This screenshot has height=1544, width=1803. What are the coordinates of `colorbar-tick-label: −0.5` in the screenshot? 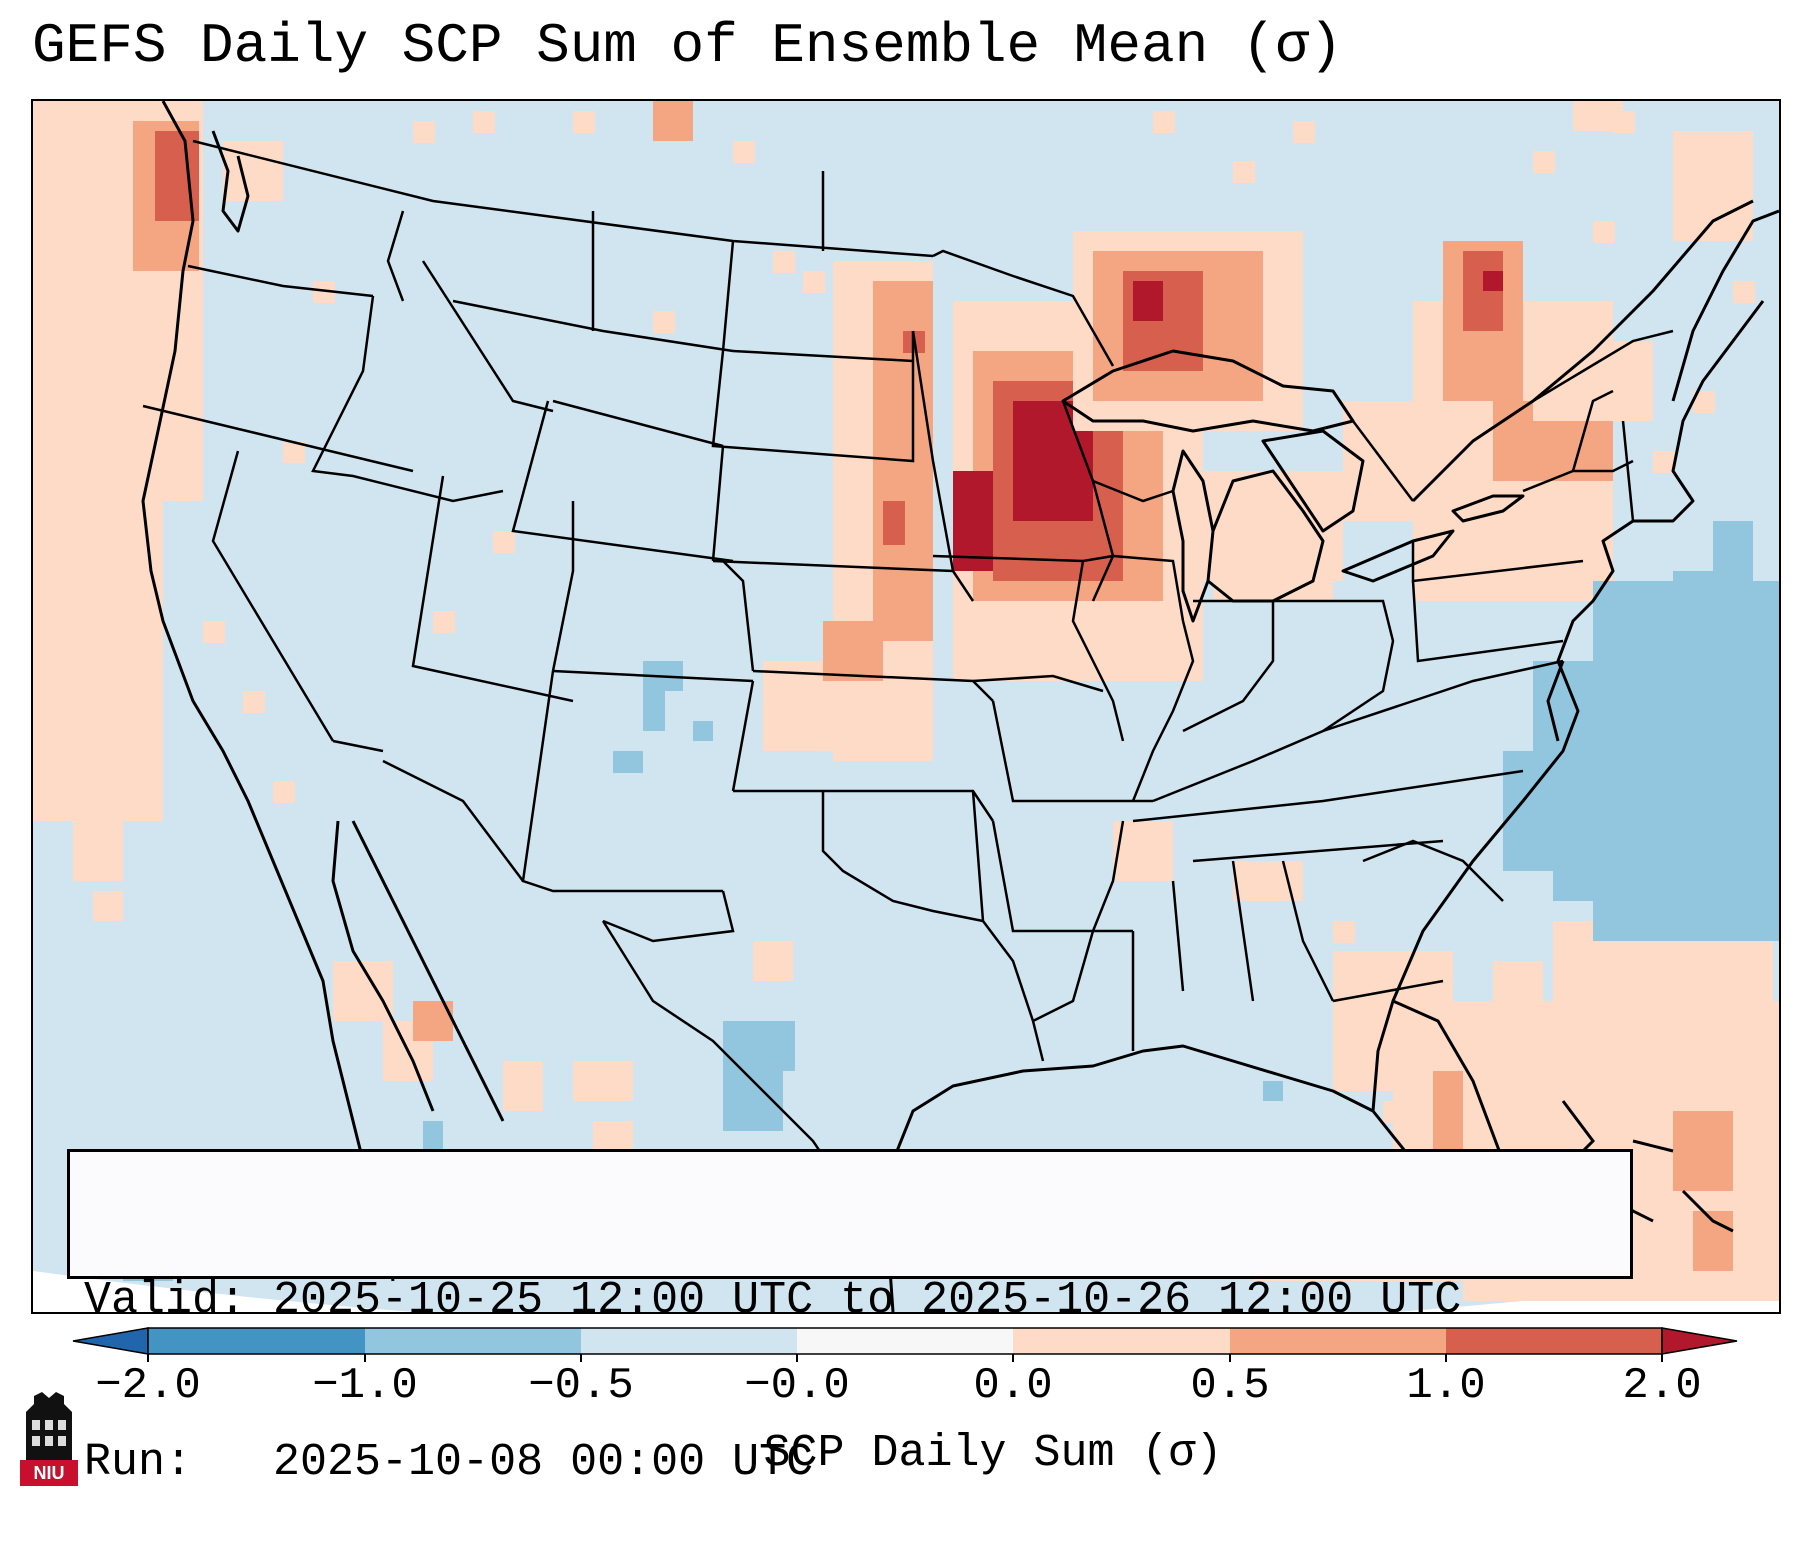 It's located at (581, 1386).